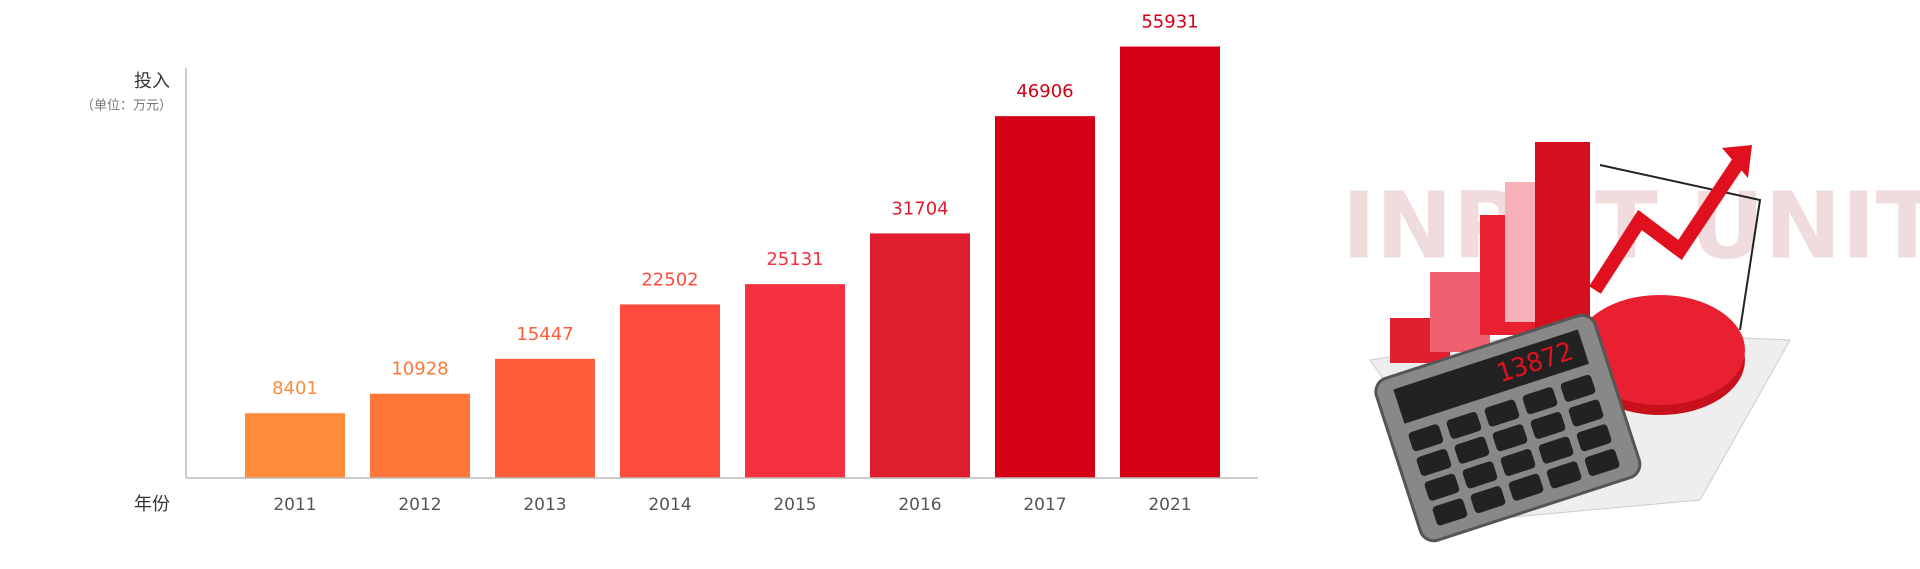 The height and width of the screenshot is (569, 1920). Describe the element at coordinates (794, 505) in the screenshot. I see `x-tick-label: 2015` at that location.